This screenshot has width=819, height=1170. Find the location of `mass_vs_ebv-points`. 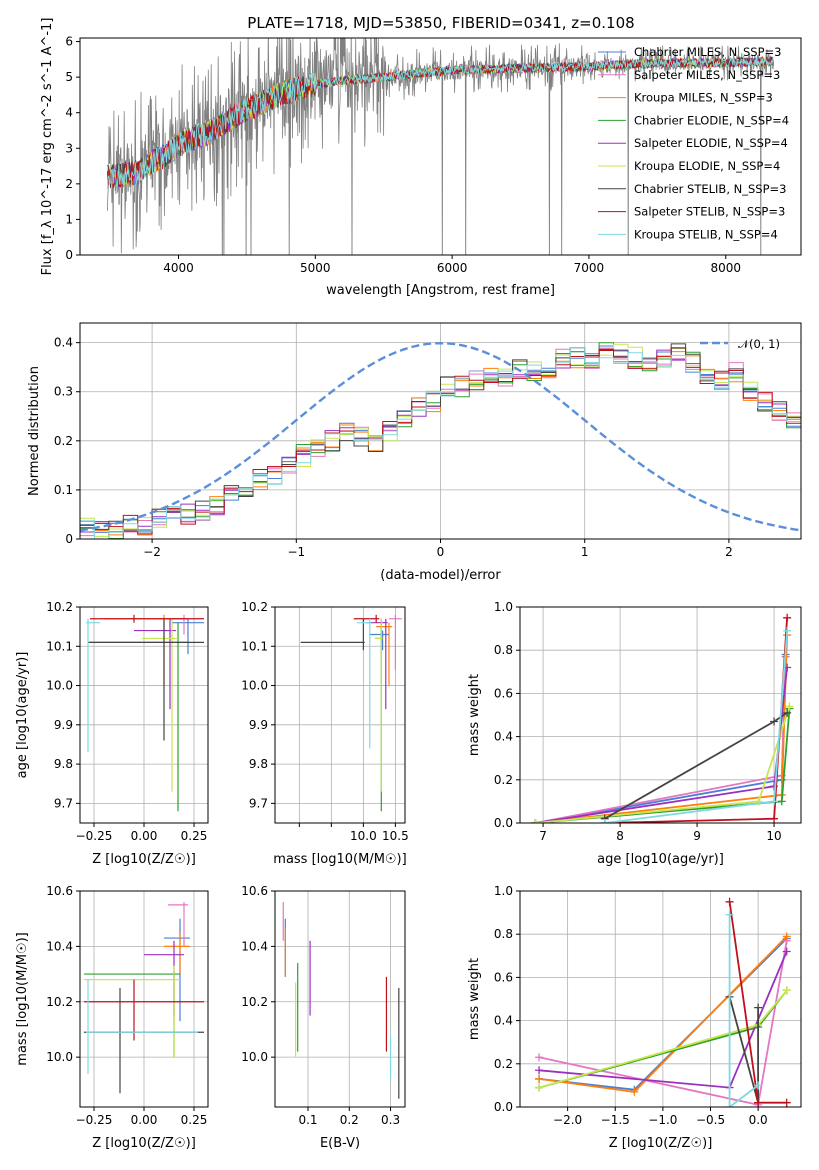

mass_vs_ebv-points is located at coordinates (341, 1000).